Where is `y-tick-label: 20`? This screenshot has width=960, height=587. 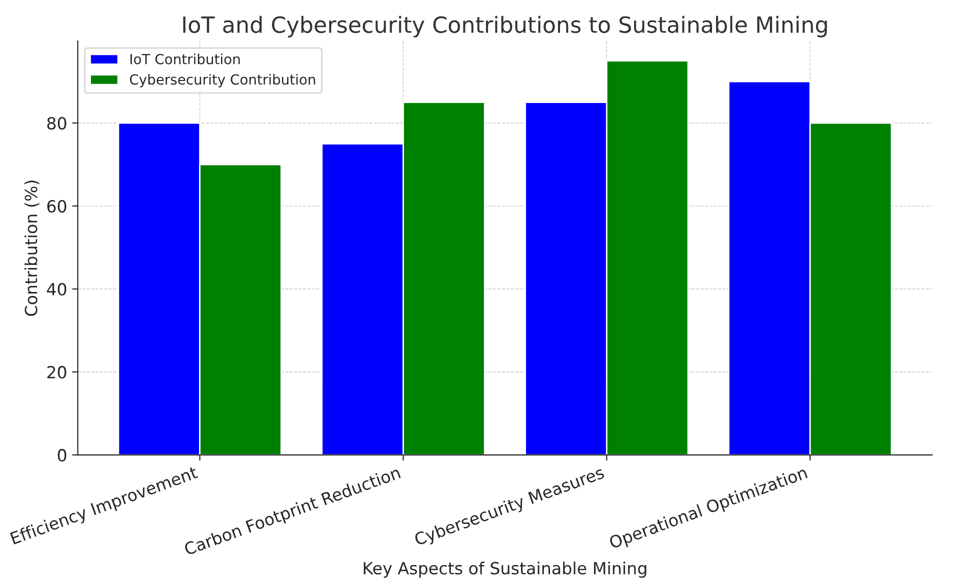 y-tick-label: 20 is located at coordinates (56, 372).